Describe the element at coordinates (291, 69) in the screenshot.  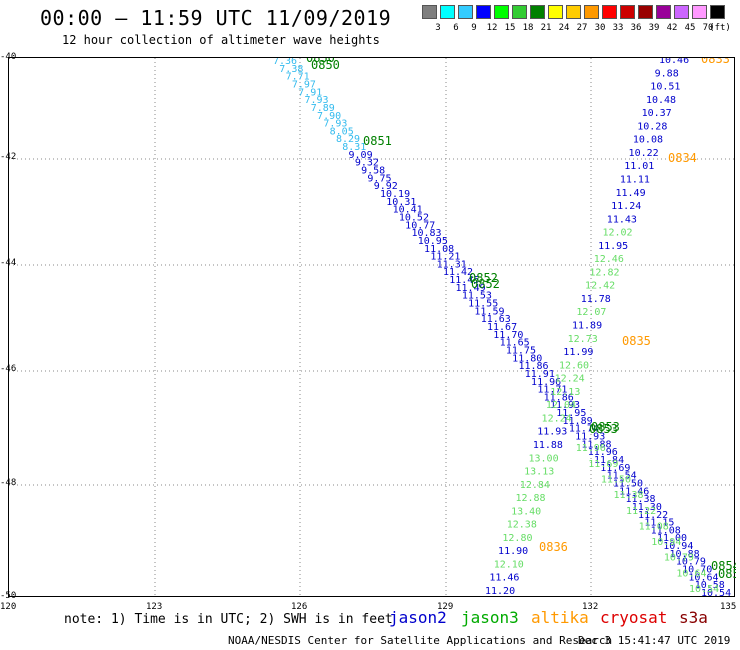
I see `track-a-value: 7.38` at that location.